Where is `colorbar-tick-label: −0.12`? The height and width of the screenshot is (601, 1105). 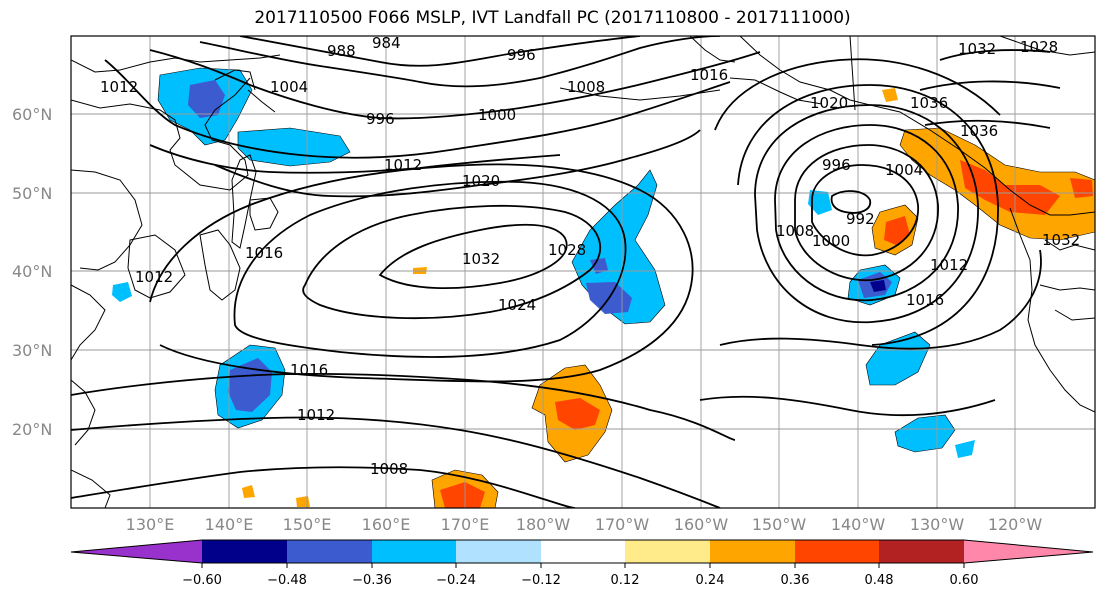 colorbar-tick-label: −0.12 is located at coordinates (541, 580).